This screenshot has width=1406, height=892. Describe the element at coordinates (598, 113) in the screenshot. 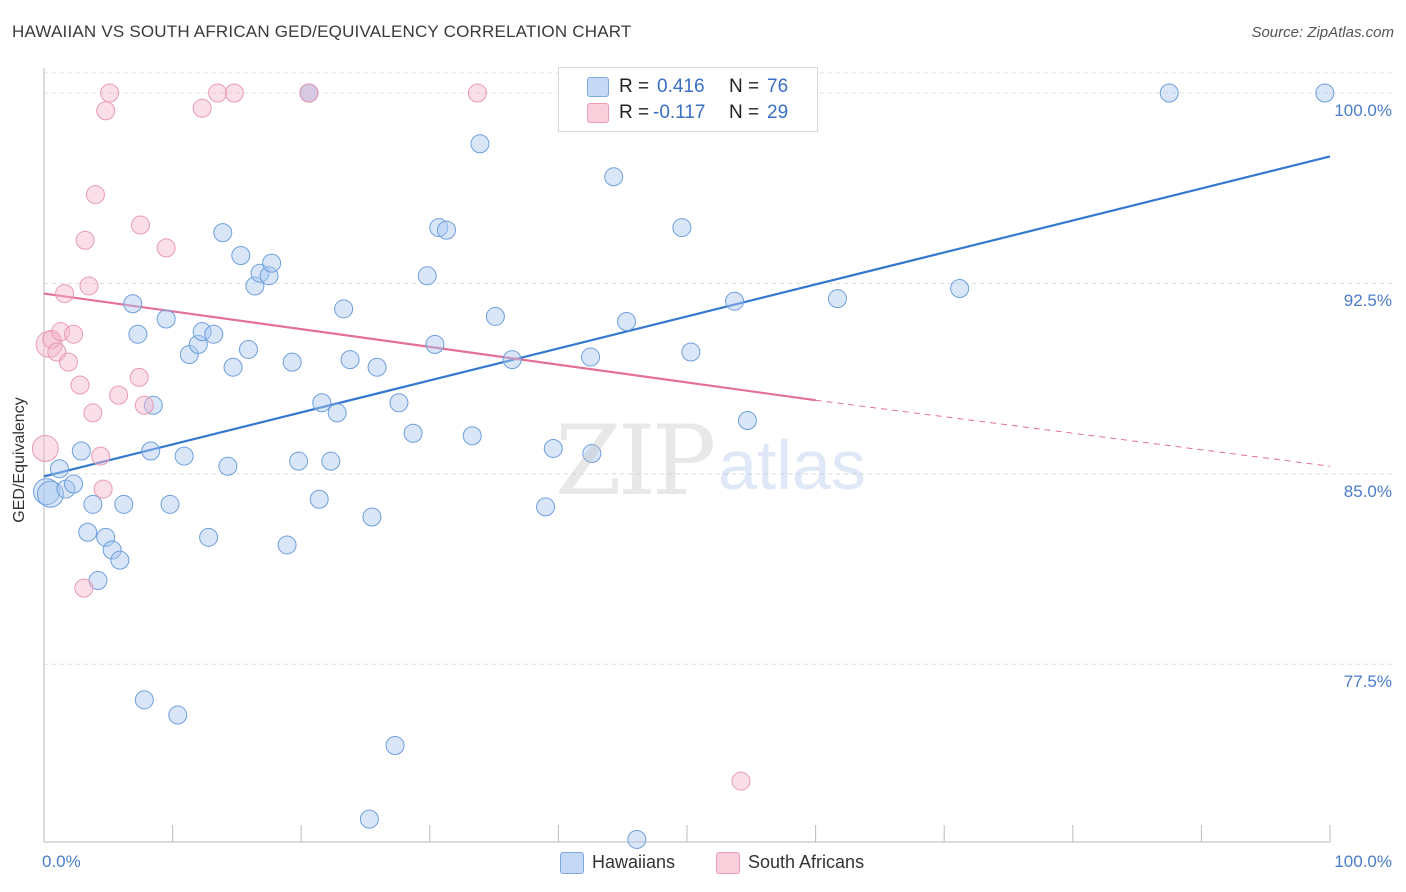

I see `legend-swatch-south-africans` at that location.